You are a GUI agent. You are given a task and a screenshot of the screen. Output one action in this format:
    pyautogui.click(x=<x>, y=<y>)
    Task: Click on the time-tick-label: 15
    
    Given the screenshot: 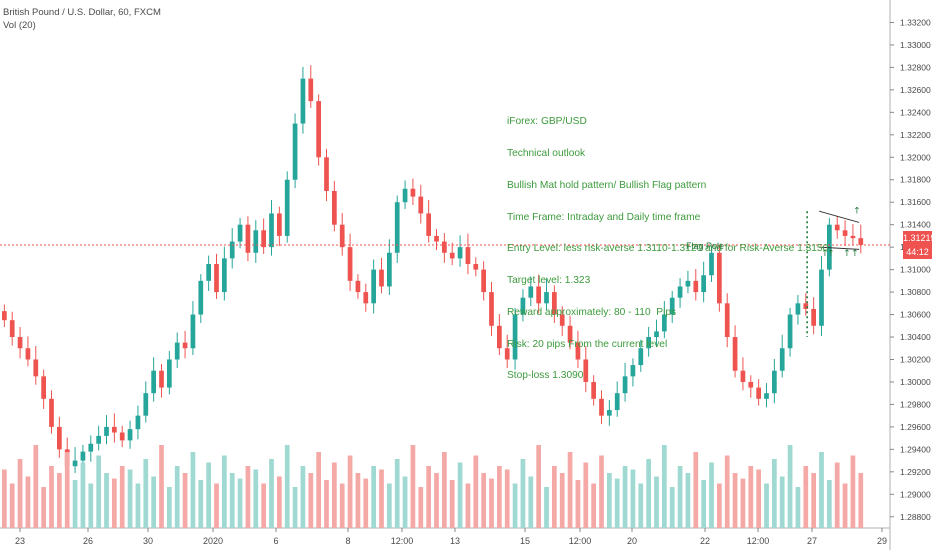 What is the action you would take?
    pyautogui.click(x=525, y=541)
    